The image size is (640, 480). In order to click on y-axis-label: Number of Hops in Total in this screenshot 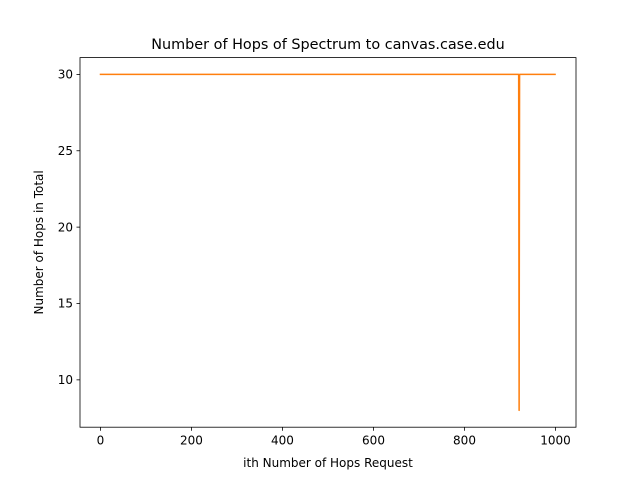, I will do `click(39, 242)`.